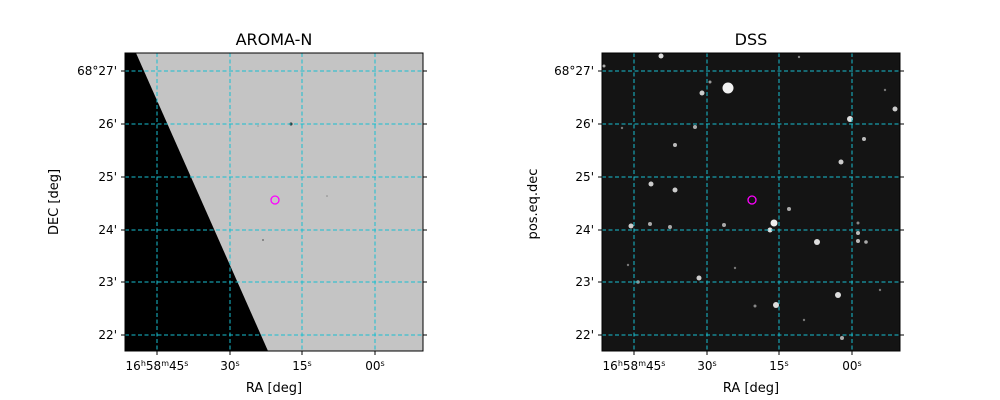  What do you see at coordinates (533, 204) in the screenshot?
I see `y-axis-label: pos.eq.dec` at bounding box center [533, 204].